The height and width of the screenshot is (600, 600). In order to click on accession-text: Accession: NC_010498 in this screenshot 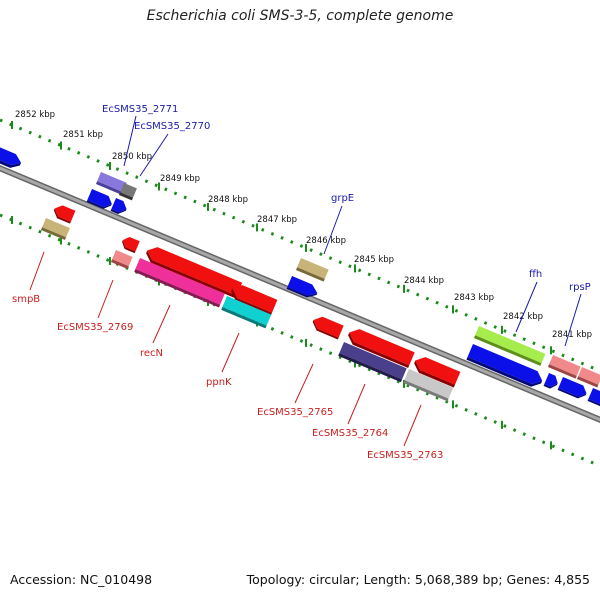, I will do `click(81, 579)`.